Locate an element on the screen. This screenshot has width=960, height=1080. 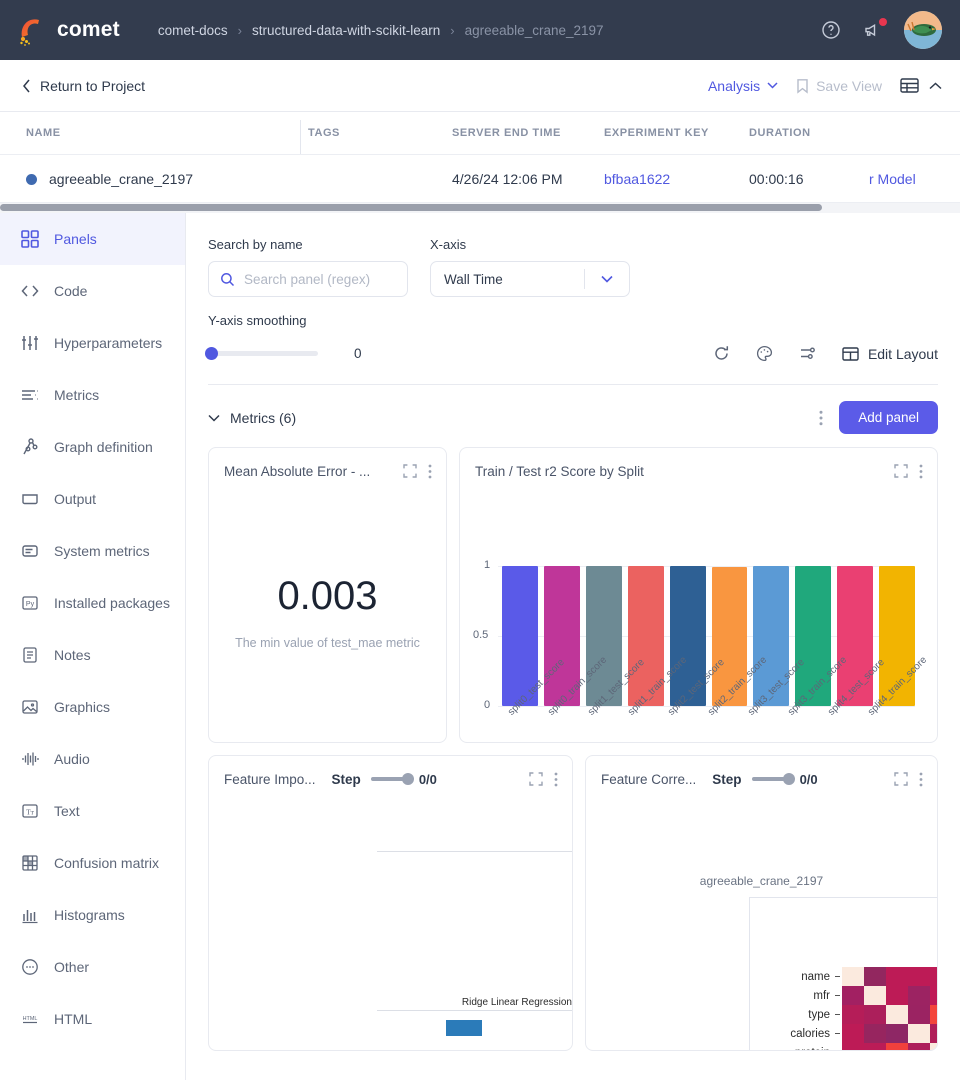
sidebar-item-graph-definition: Graph definition is located at coordinates (92, 447).